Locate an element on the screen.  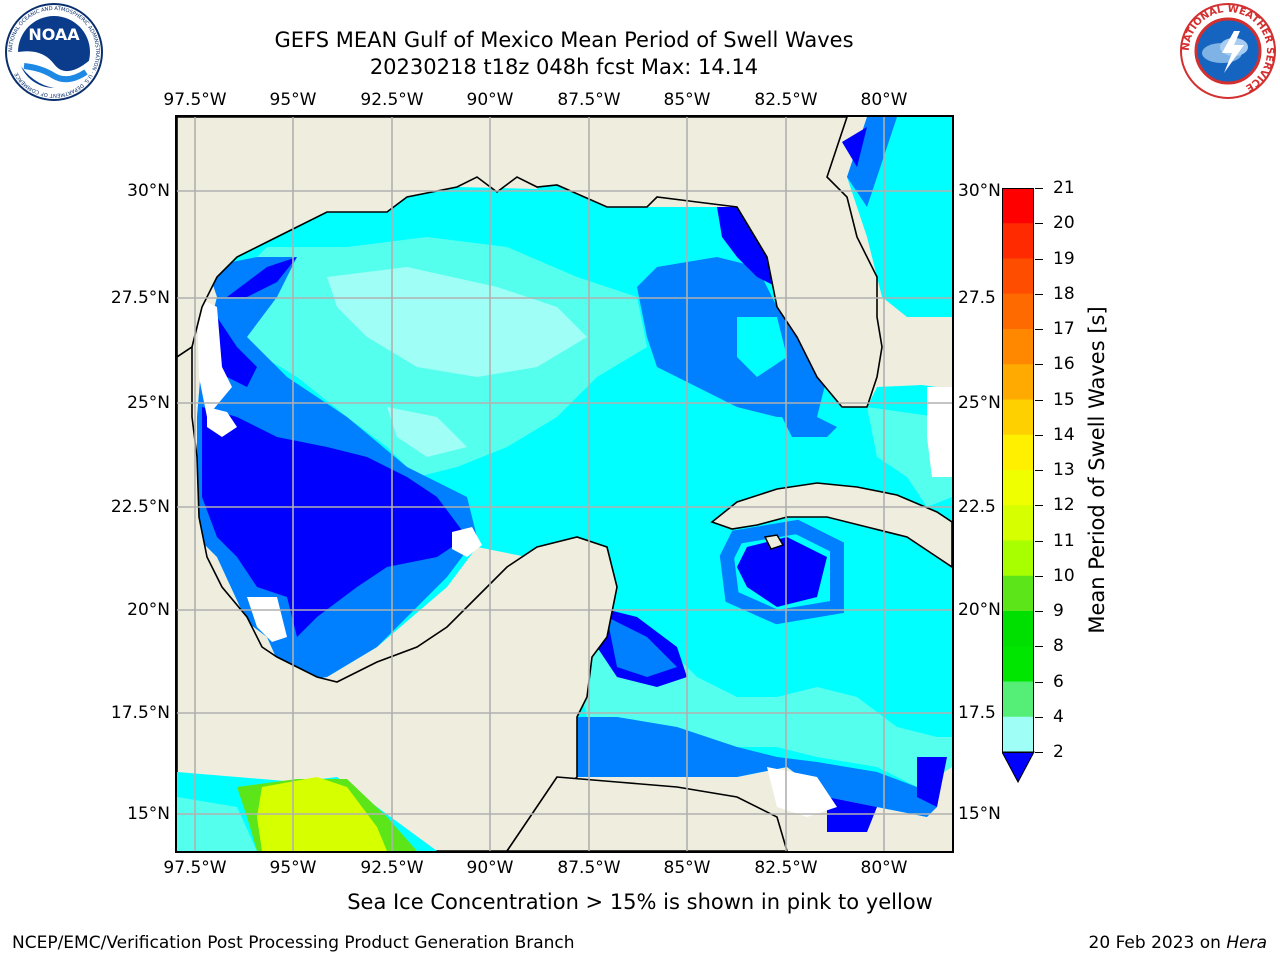
lon-label-bottom: 90°W is located at coordinates (490, 868).